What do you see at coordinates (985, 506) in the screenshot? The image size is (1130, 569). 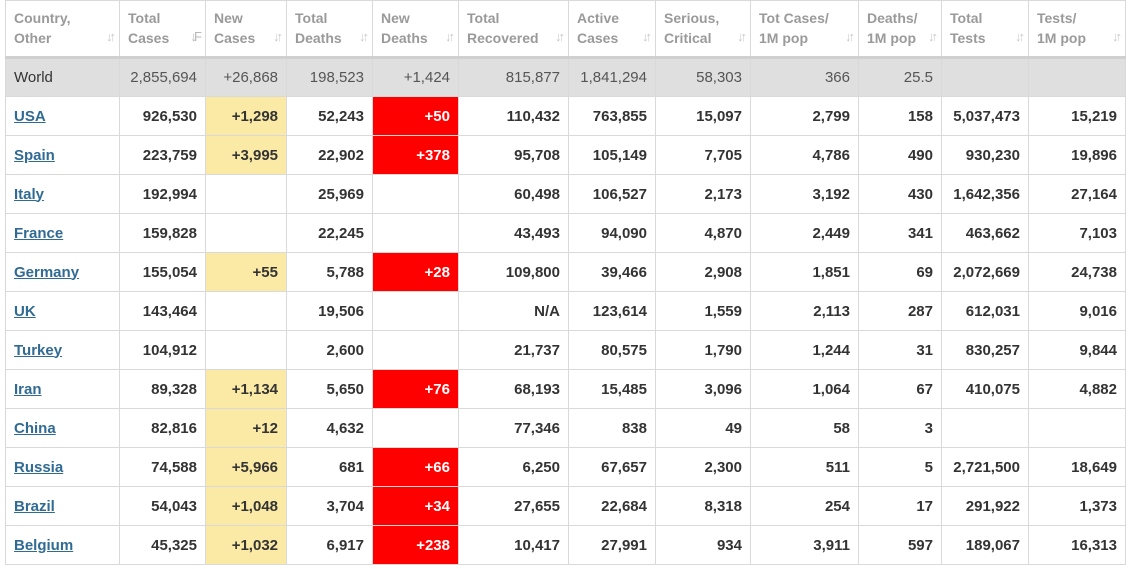 I see `cell-total-tests: 291,922` at bounding box center [985, 506].